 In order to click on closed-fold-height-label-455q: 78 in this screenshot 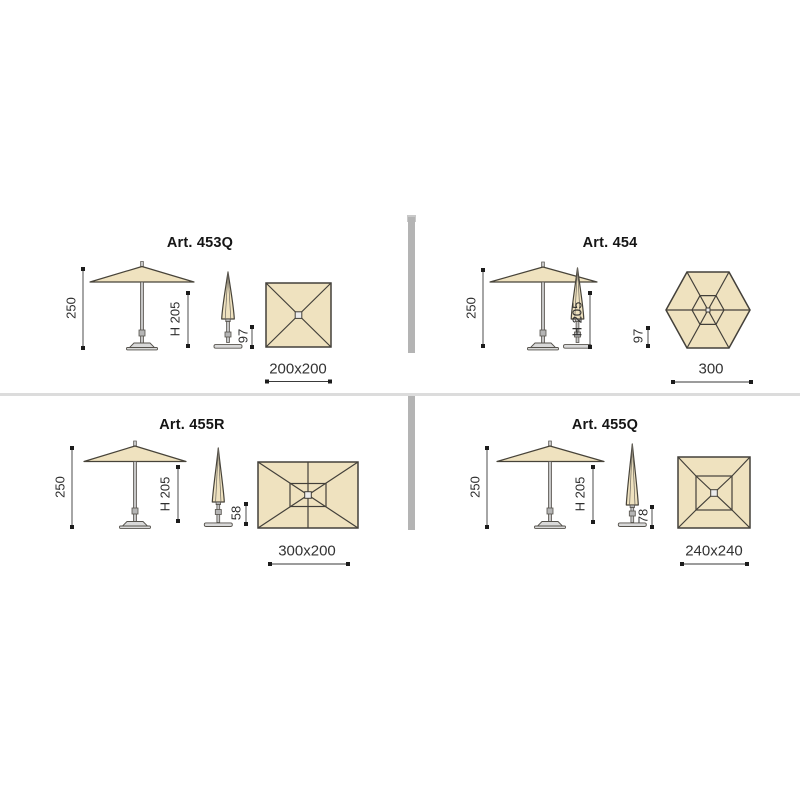, I will do `click(643, 516)`.